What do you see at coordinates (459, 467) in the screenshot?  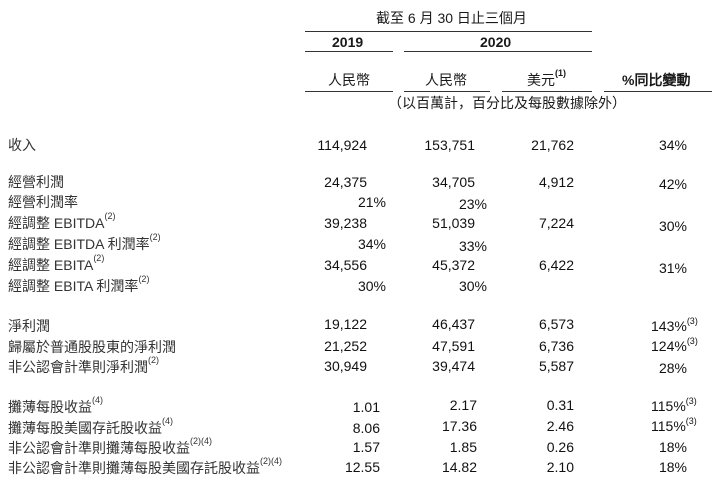 I see `value-2020: 14.82` at bounding box center [459, 467].